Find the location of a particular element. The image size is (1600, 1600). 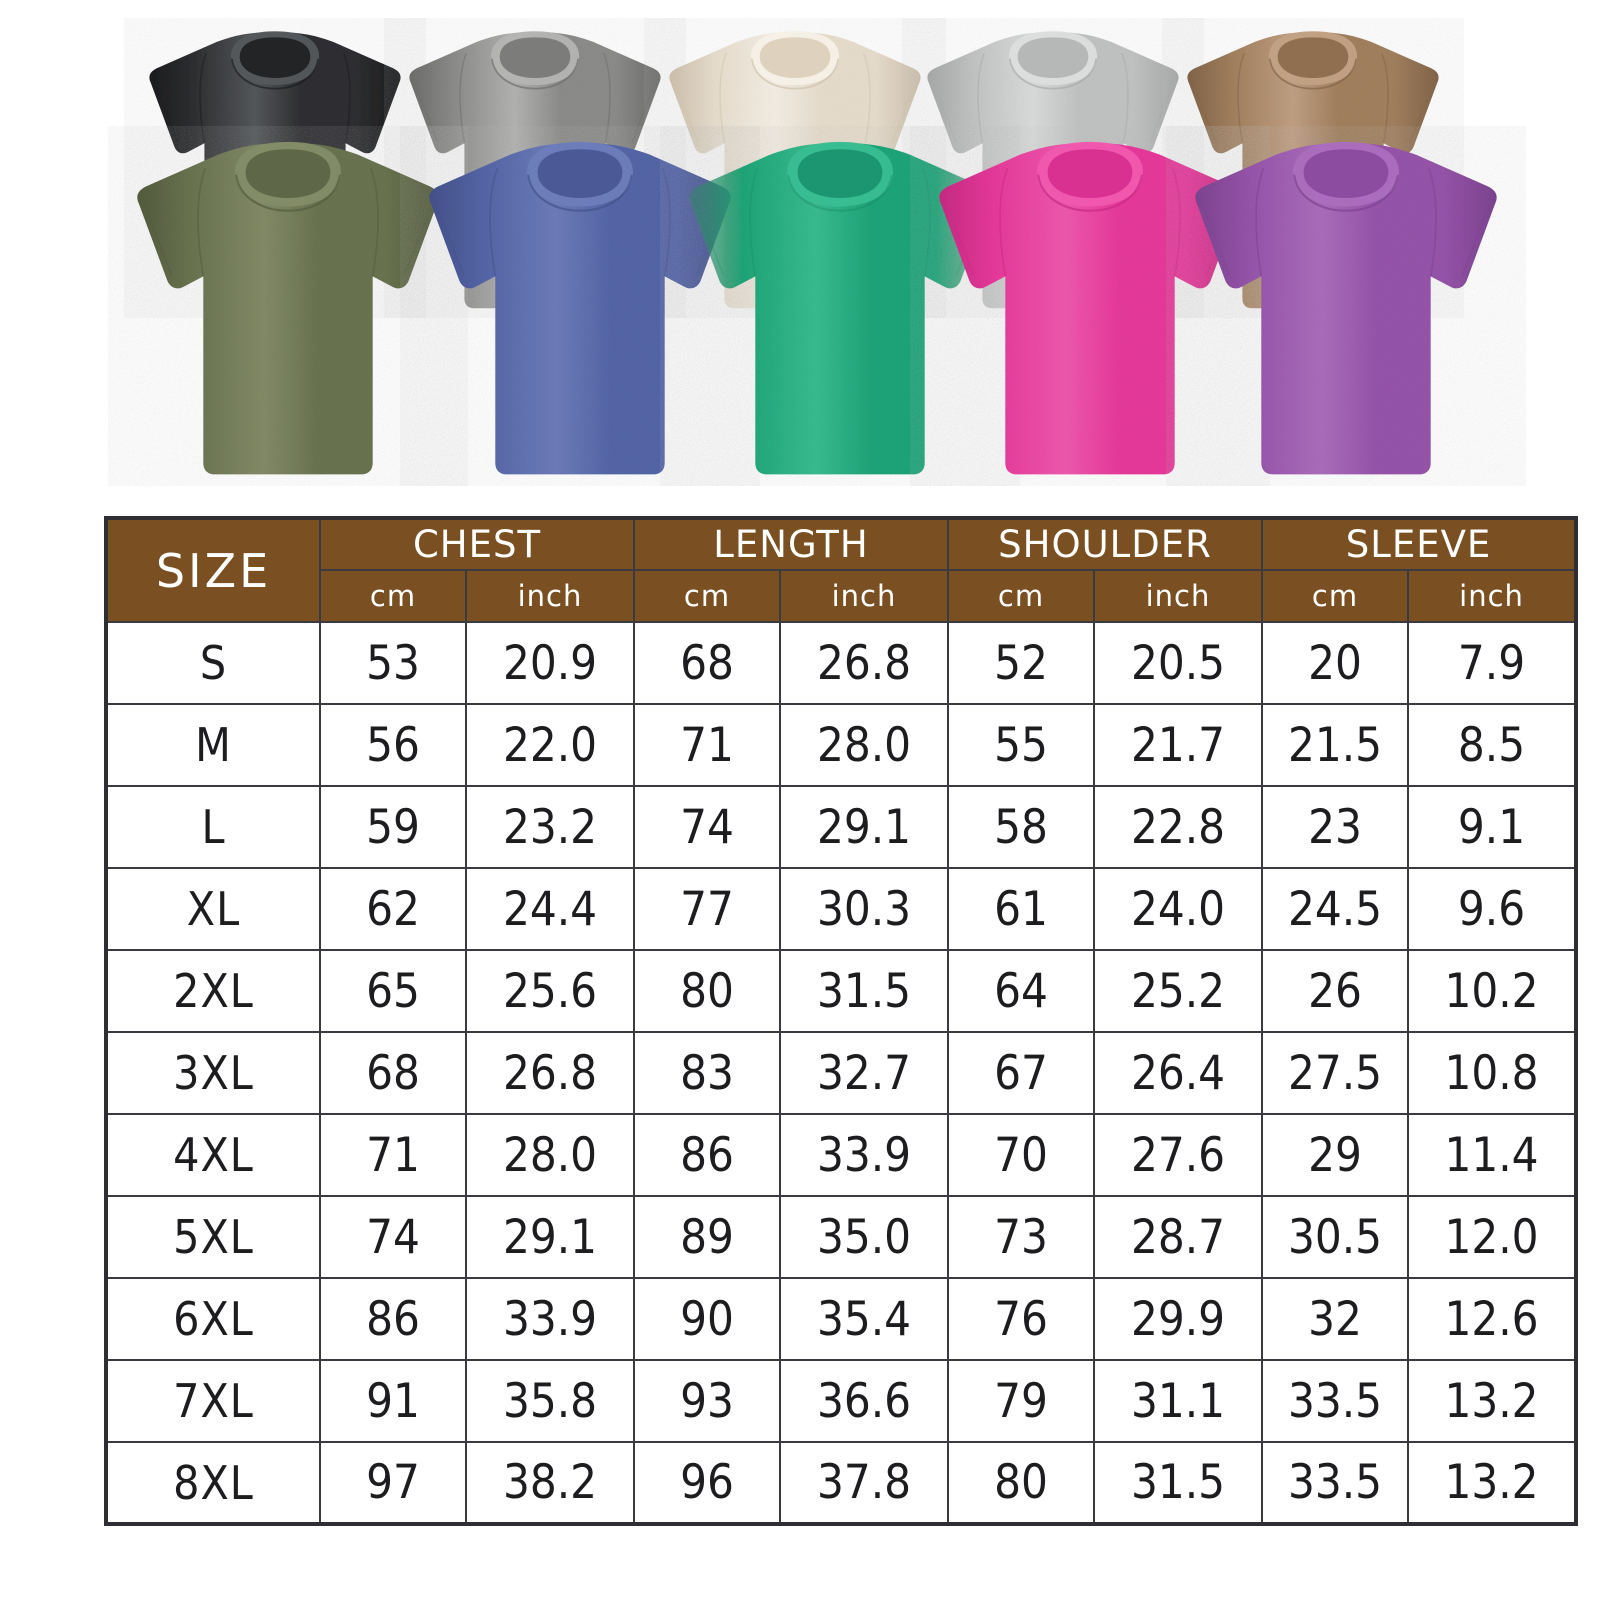

cell-shoulder-cm: 58 is located at coordinates (1021, 827).